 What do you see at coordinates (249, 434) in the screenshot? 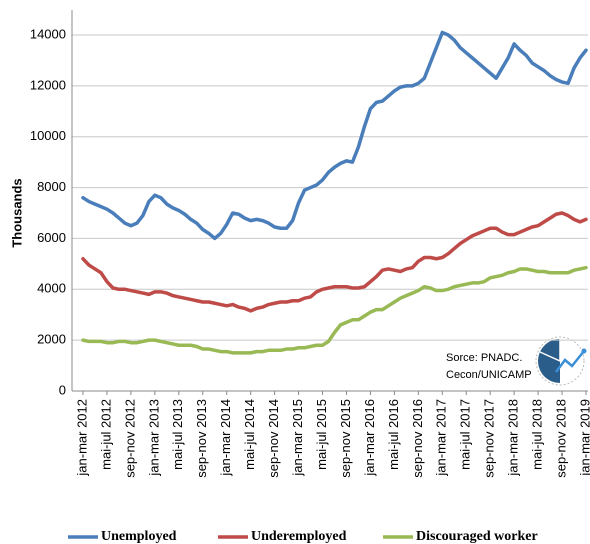
I see `x-tick-label: mai-jul 2014` at bounding box center [249, 434].